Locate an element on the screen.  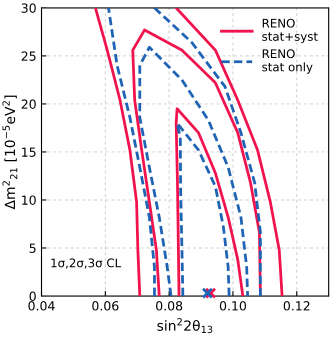
x-tick-label: 0.10 is located at coordinates (233, 306).